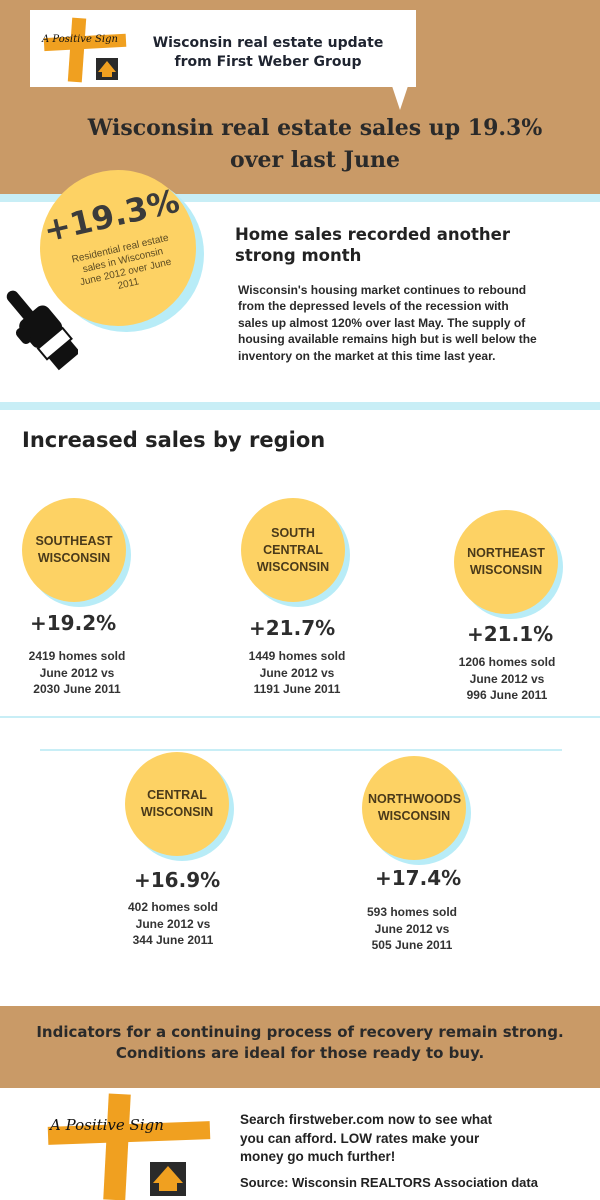 The width and height of the screenshot is (600, 1200). What do you see at coordinates (106, 1125) in the screenshot?
I see `footer-logo-tagline: A Positive Sign` at bounding box center [106, 1125].